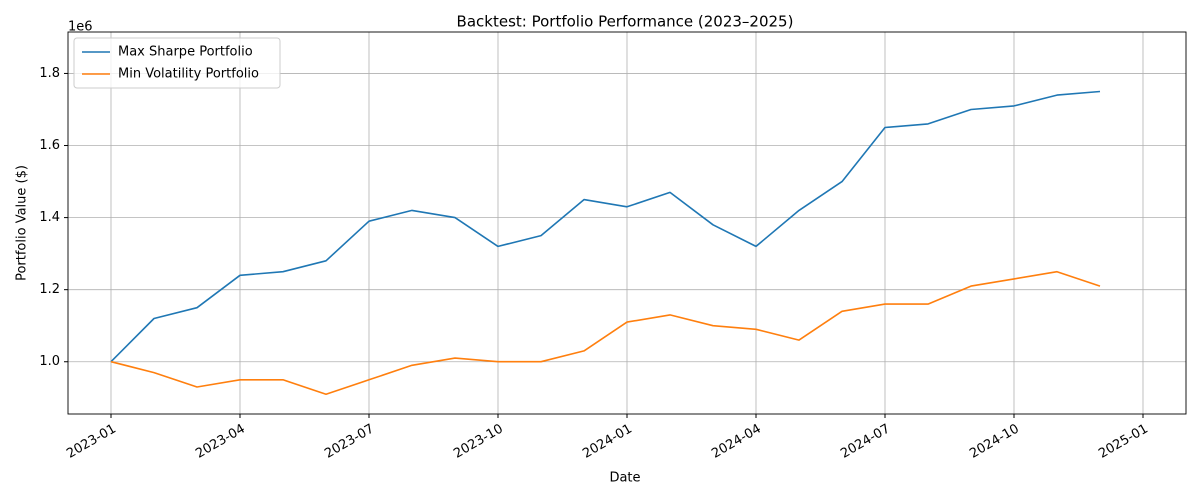  What do you see at coordinates (80, 27) in the screenshot?
I see `y-offset-label: 1e6` at bounding box center [80, 27].